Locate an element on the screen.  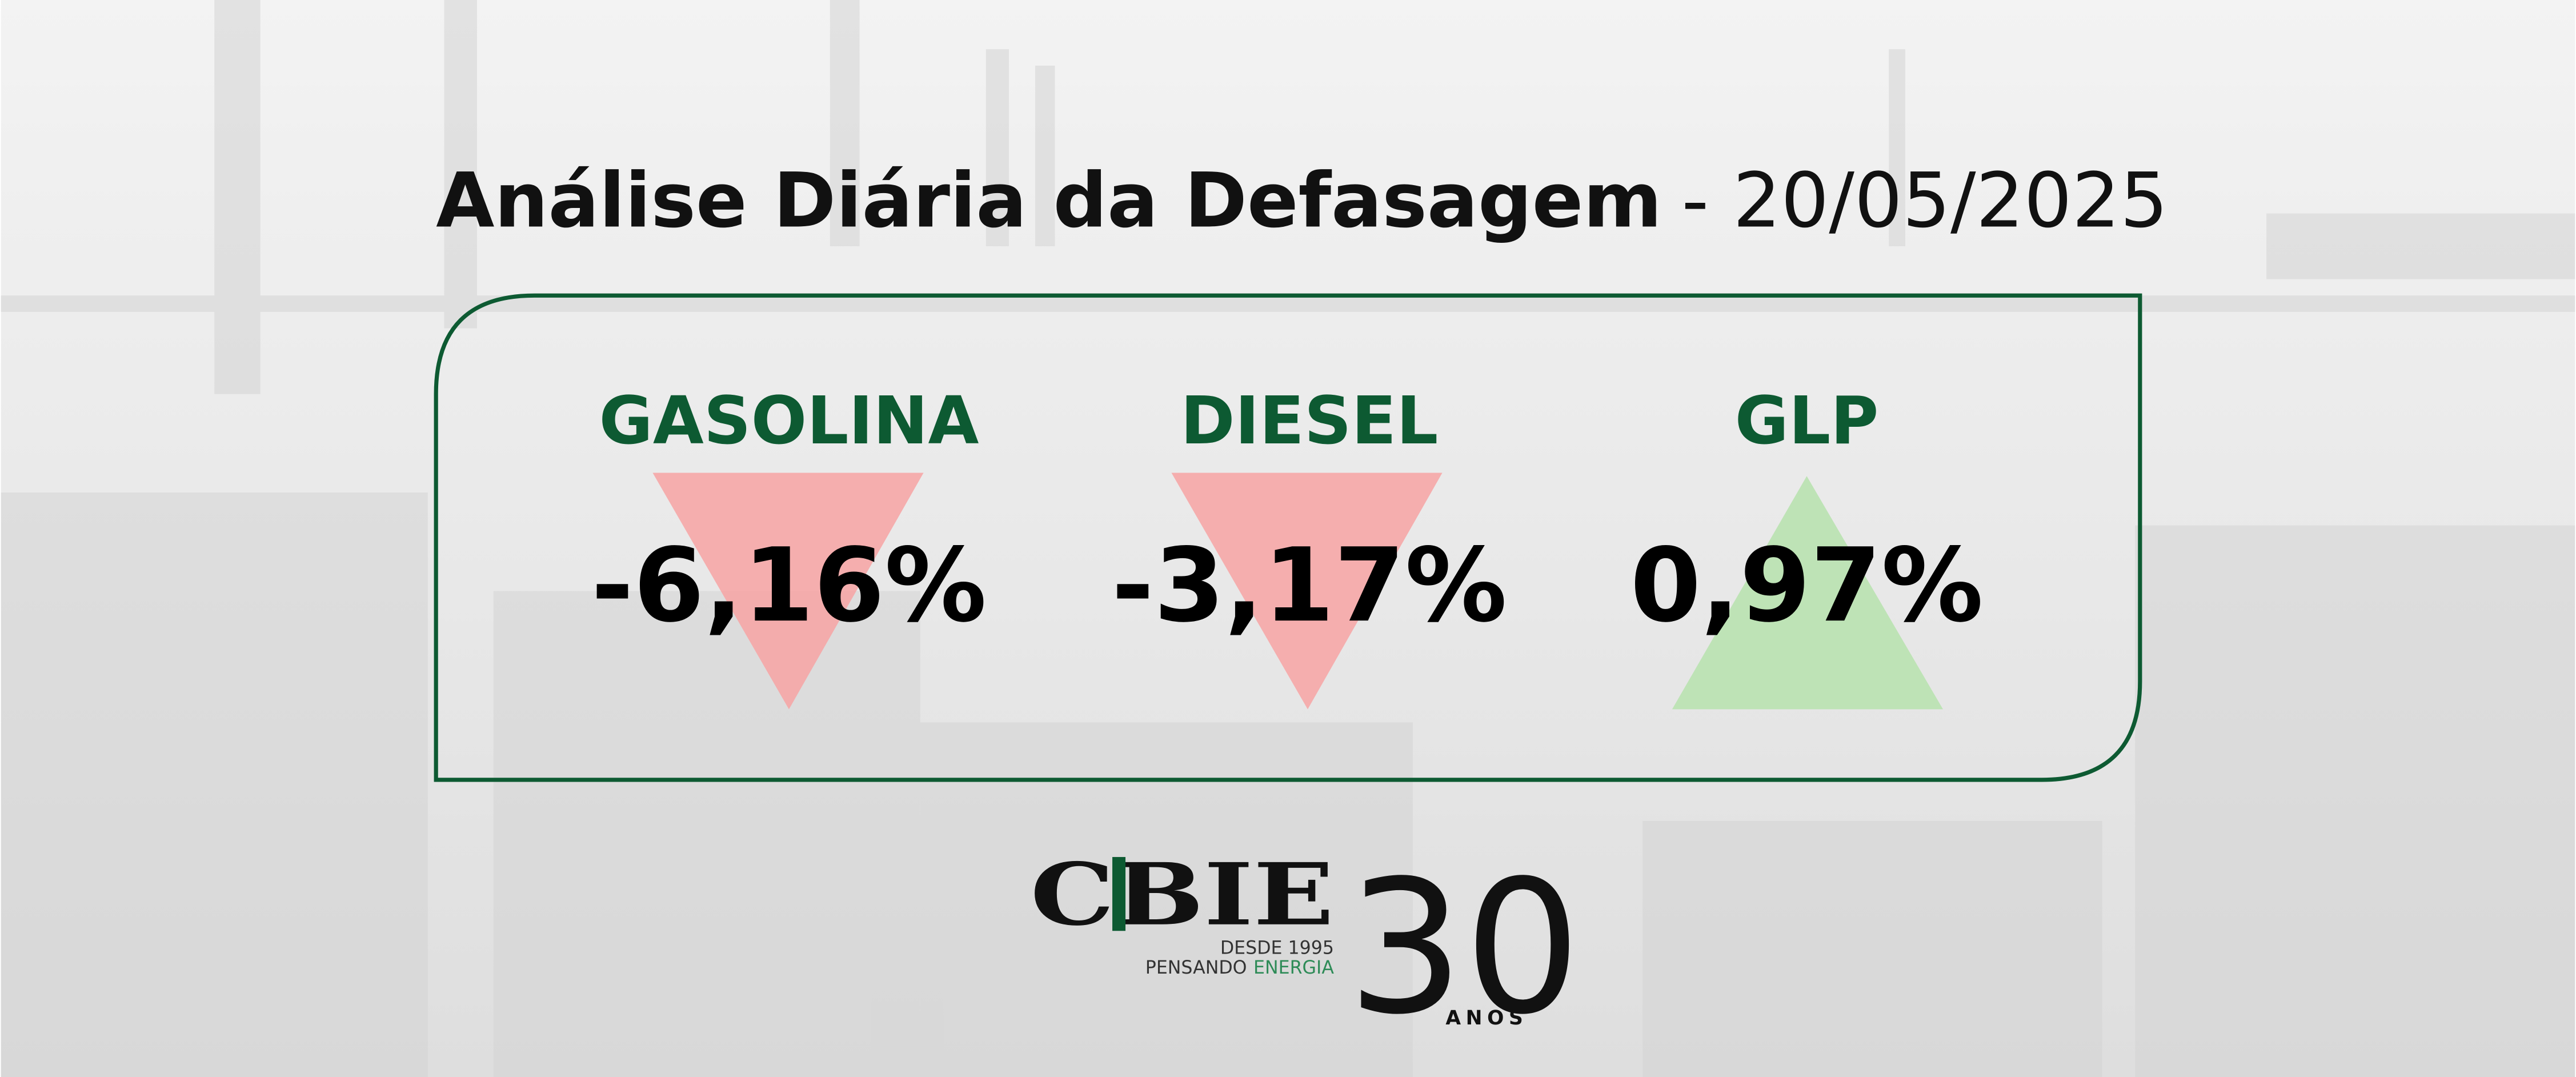
logo-tagline-accent: ENERGIA is located at coordinates (1293, 968).